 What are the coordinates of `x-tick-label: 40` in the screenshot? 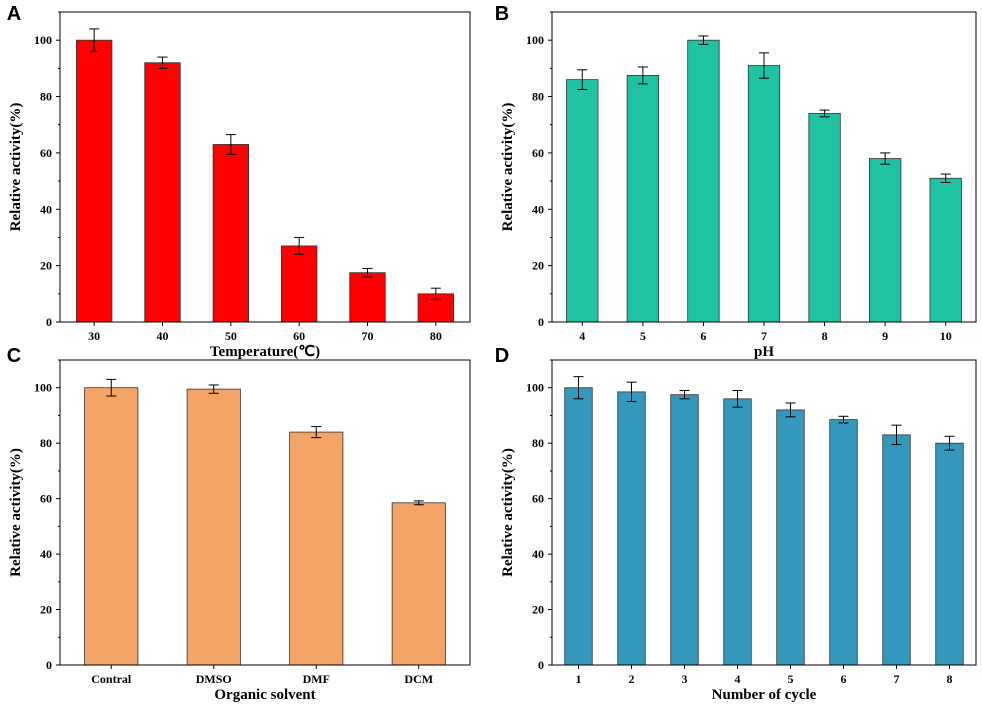 It's located at (163, 336).